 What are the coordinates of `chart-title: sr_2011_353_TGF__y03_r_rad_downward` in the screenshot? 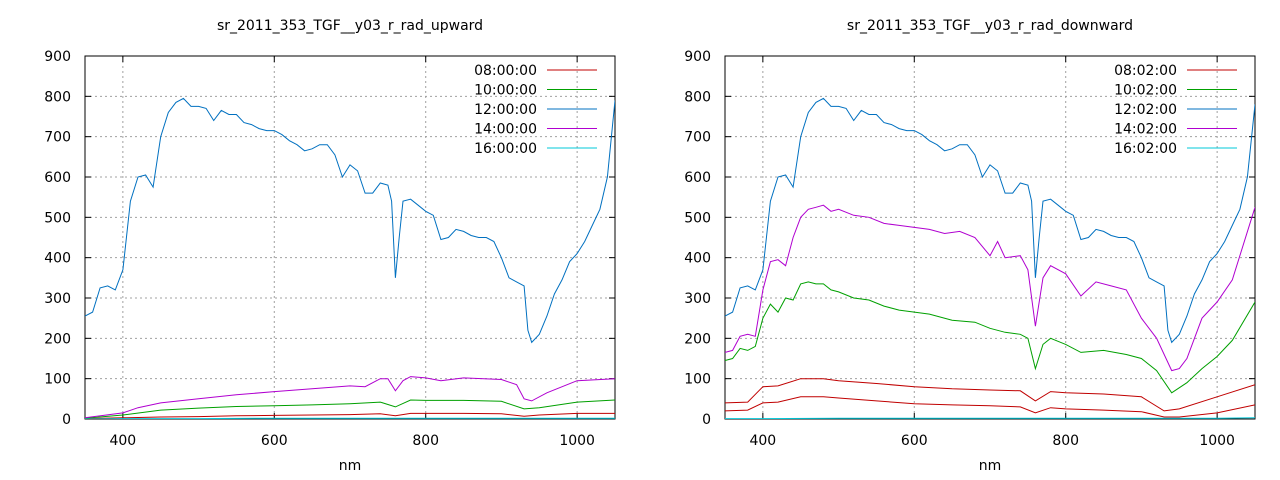 It's located at (990, 26).